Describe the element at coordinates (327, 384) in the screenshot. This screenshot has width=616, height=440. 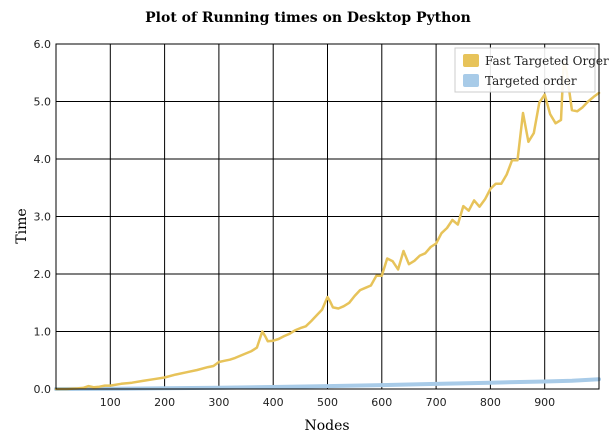
I see `series-line-targeted-order` at that location.